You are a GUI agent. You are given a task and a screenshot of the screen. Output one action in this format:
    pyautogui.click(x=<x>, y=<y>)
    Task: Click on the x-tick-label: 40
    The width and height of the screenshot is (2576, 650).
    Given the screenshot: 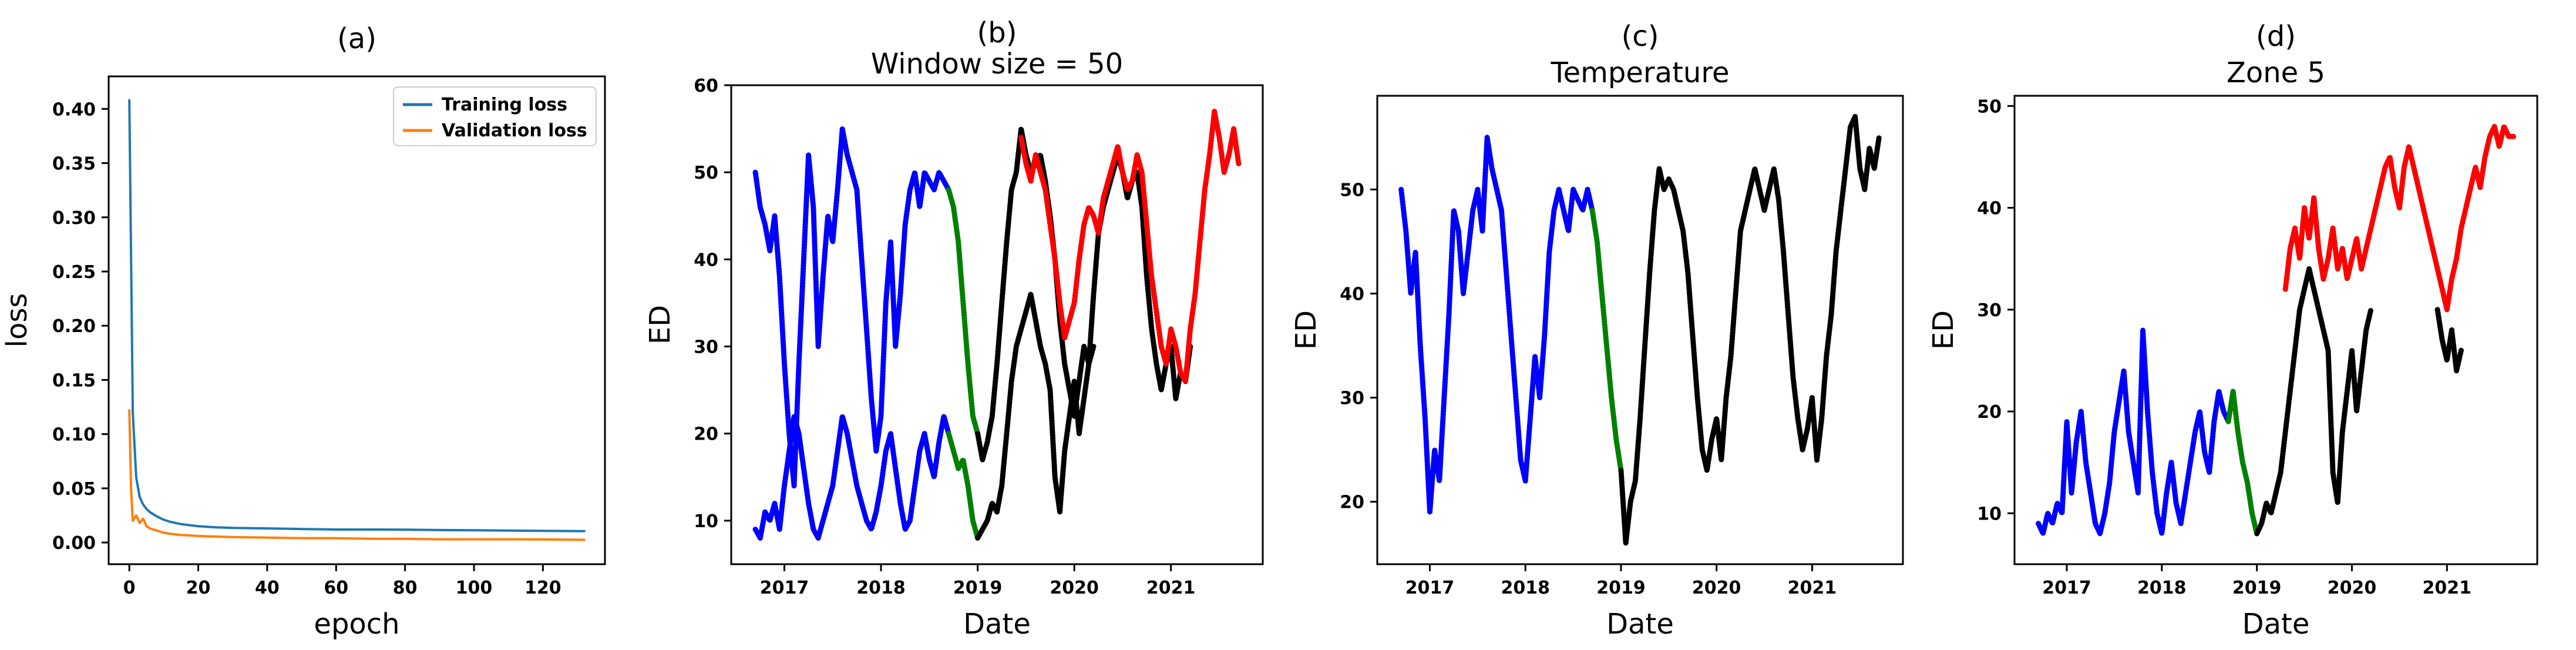 What is the action you would take?
    pyautogui.click(x=267, y=588)
    